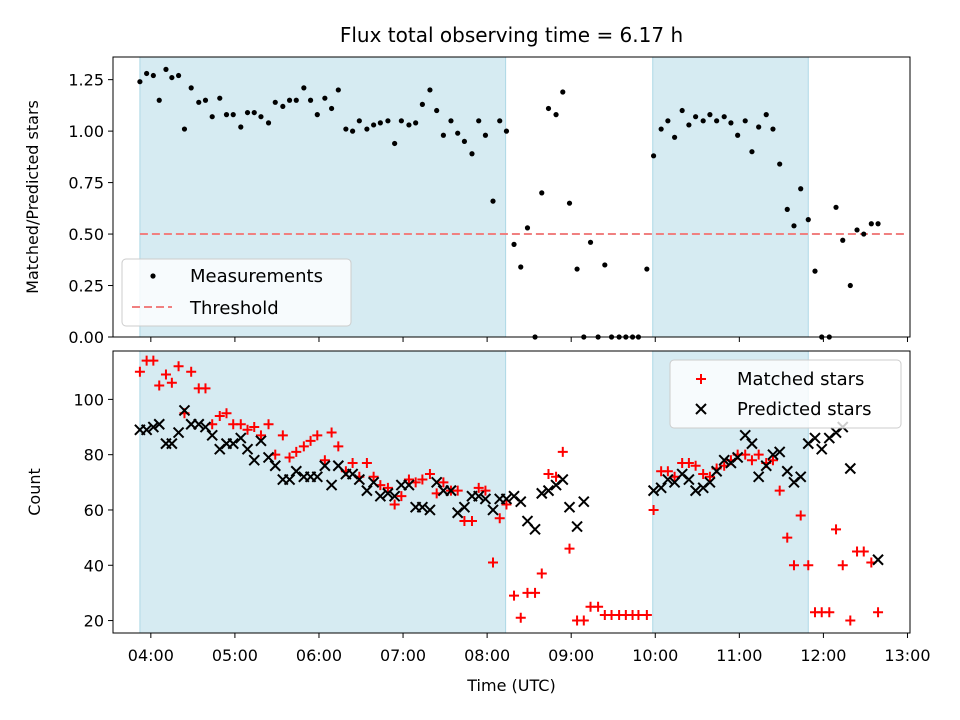 This screenshot has width=960, height=720. I want to click on legend-predicted-marker, so click(701, 409).